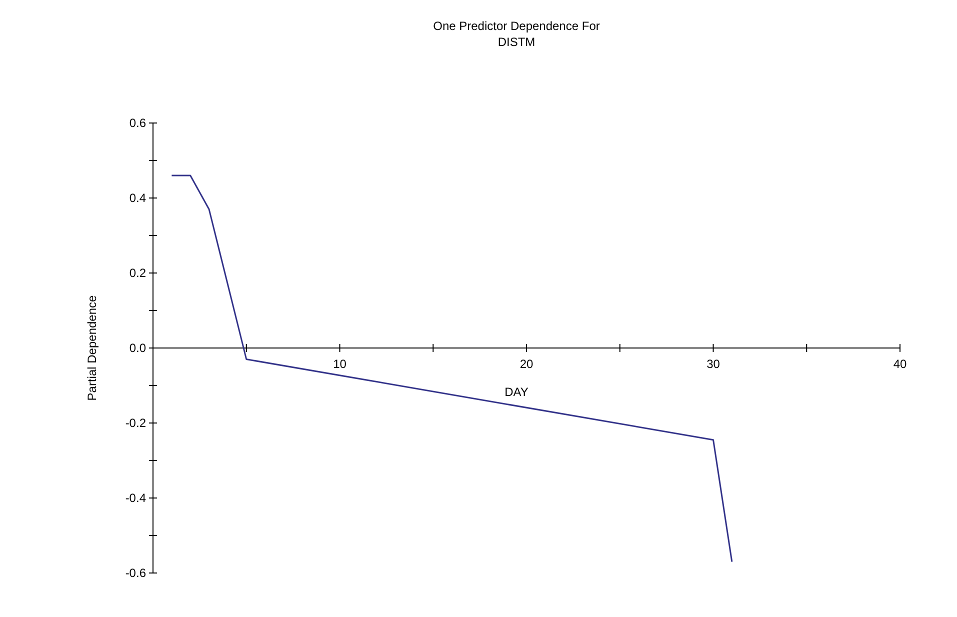 This screenshot has width=957, height=617. What do you see at coordinates (900, 364) in the screenshot?
I see `x-tick-label: 40` at bounding box center [900, 364].